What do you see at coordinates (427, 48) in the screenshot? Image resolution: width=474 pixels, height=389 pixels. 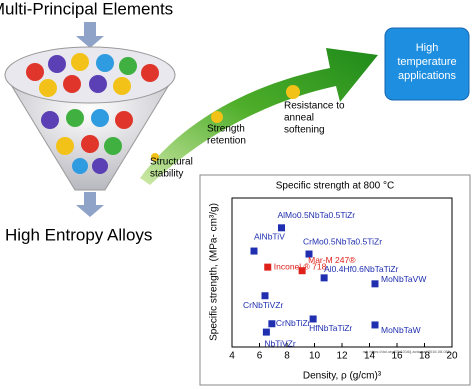 I see `goal-label: High` at bounding box center [427, 48].